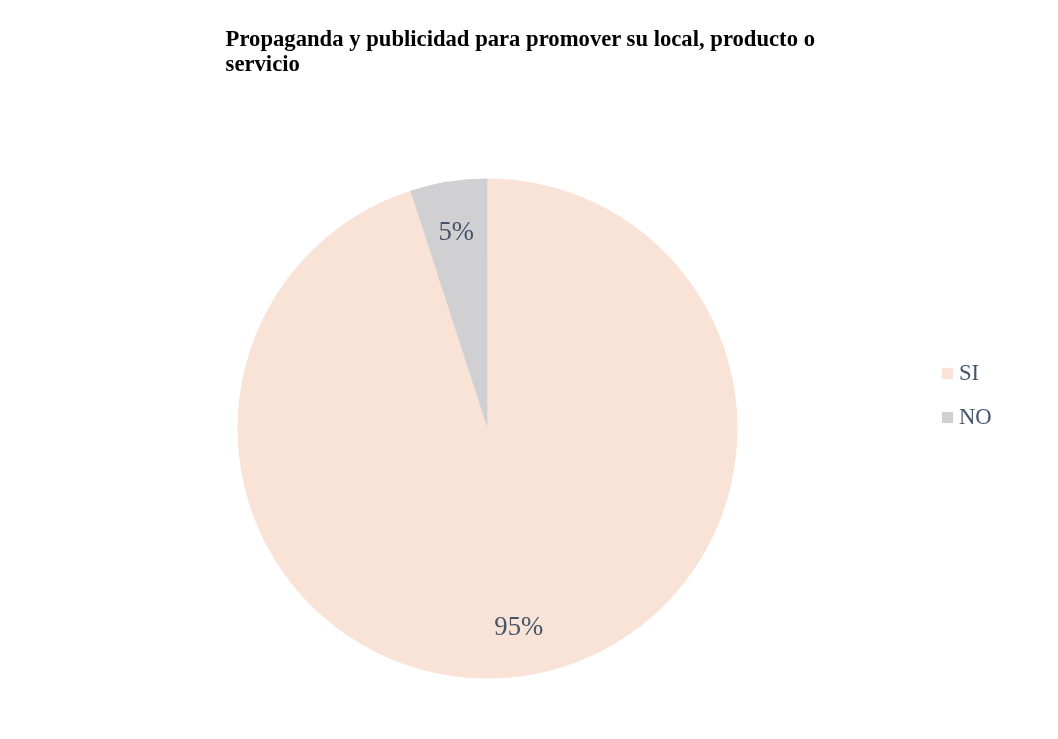 The width and height of the screenshot is (1058, 739). I want to click on legend-label: NO, so click(975, 417).